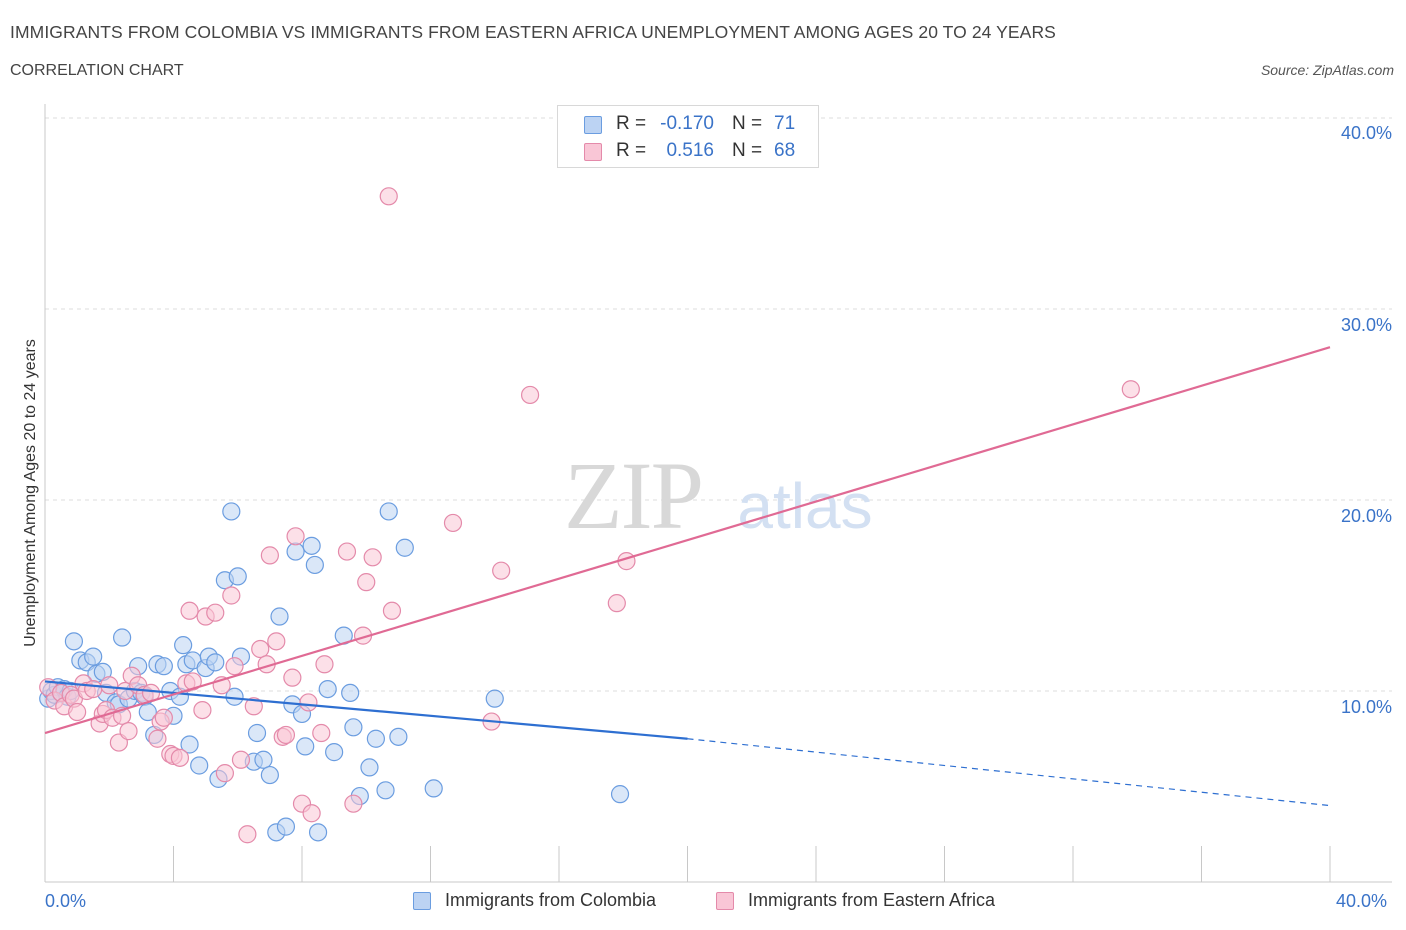 This screenshot has height=930, width=1406. Describe the element at coordinates (690, 150) in the screenshot. I see `legend-r-value: 0.516` at that location.